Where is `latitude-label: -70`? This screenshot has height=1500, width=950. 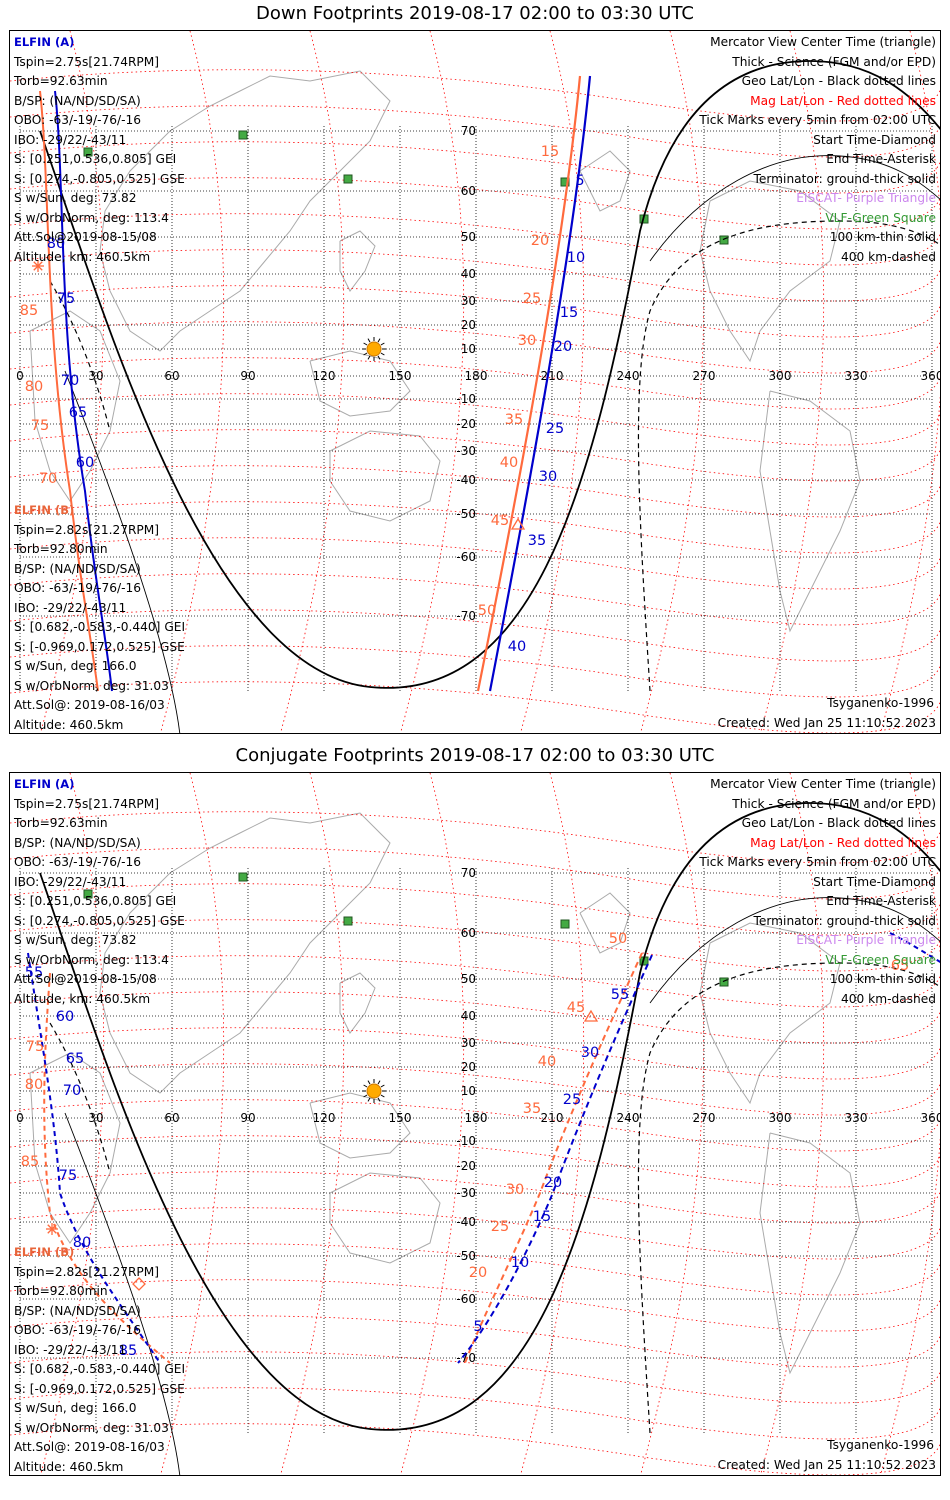 latitude-label: -70 is located at coordinates (466, 616).